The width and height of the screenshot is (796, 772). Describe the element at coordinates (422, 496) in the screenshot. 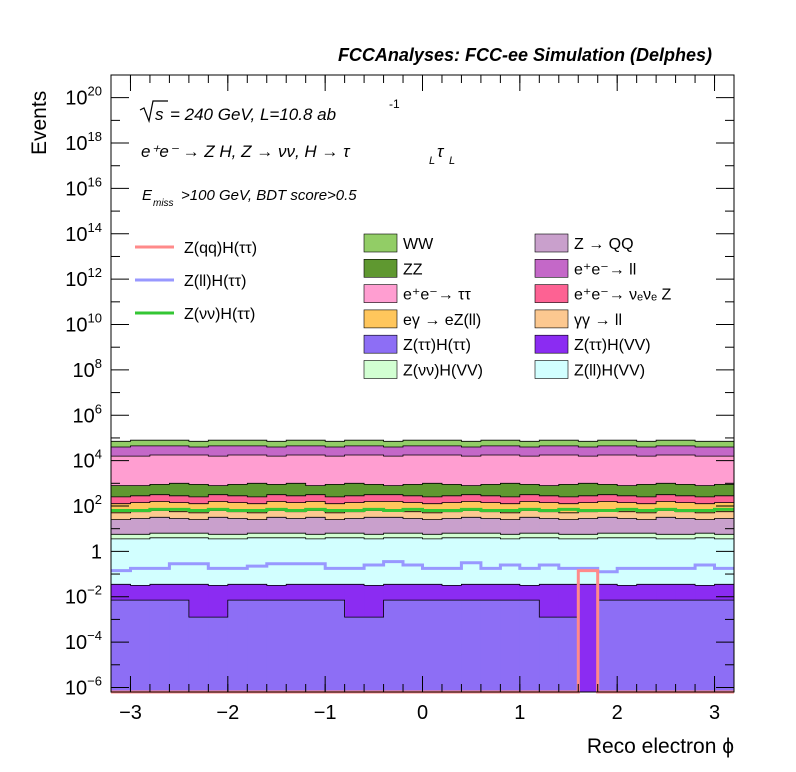

I see `outline-ee_nunuZ` at that location.